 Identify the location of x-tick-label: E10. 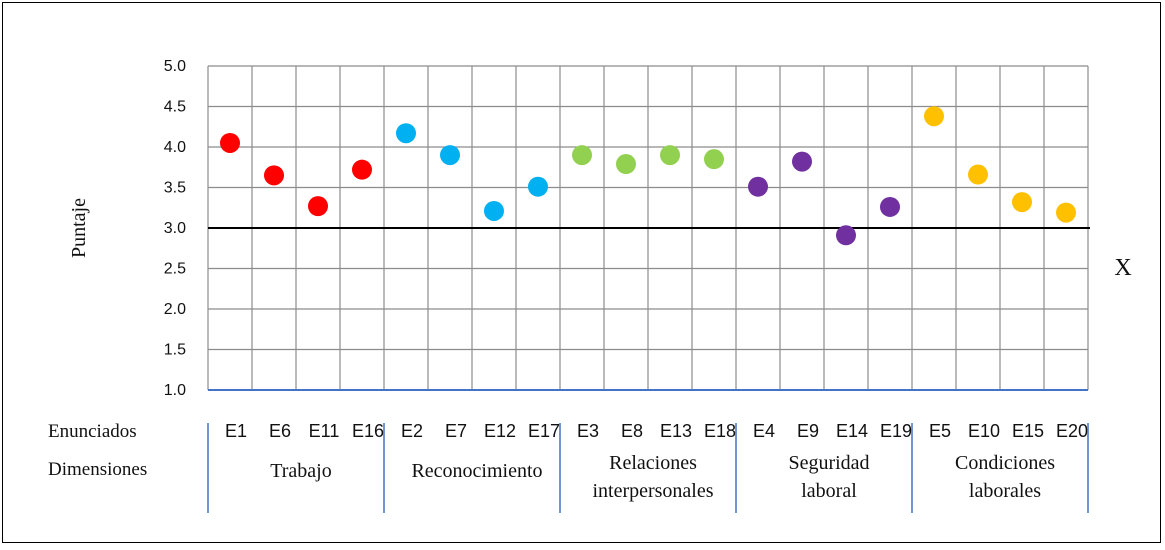
(984, 431).